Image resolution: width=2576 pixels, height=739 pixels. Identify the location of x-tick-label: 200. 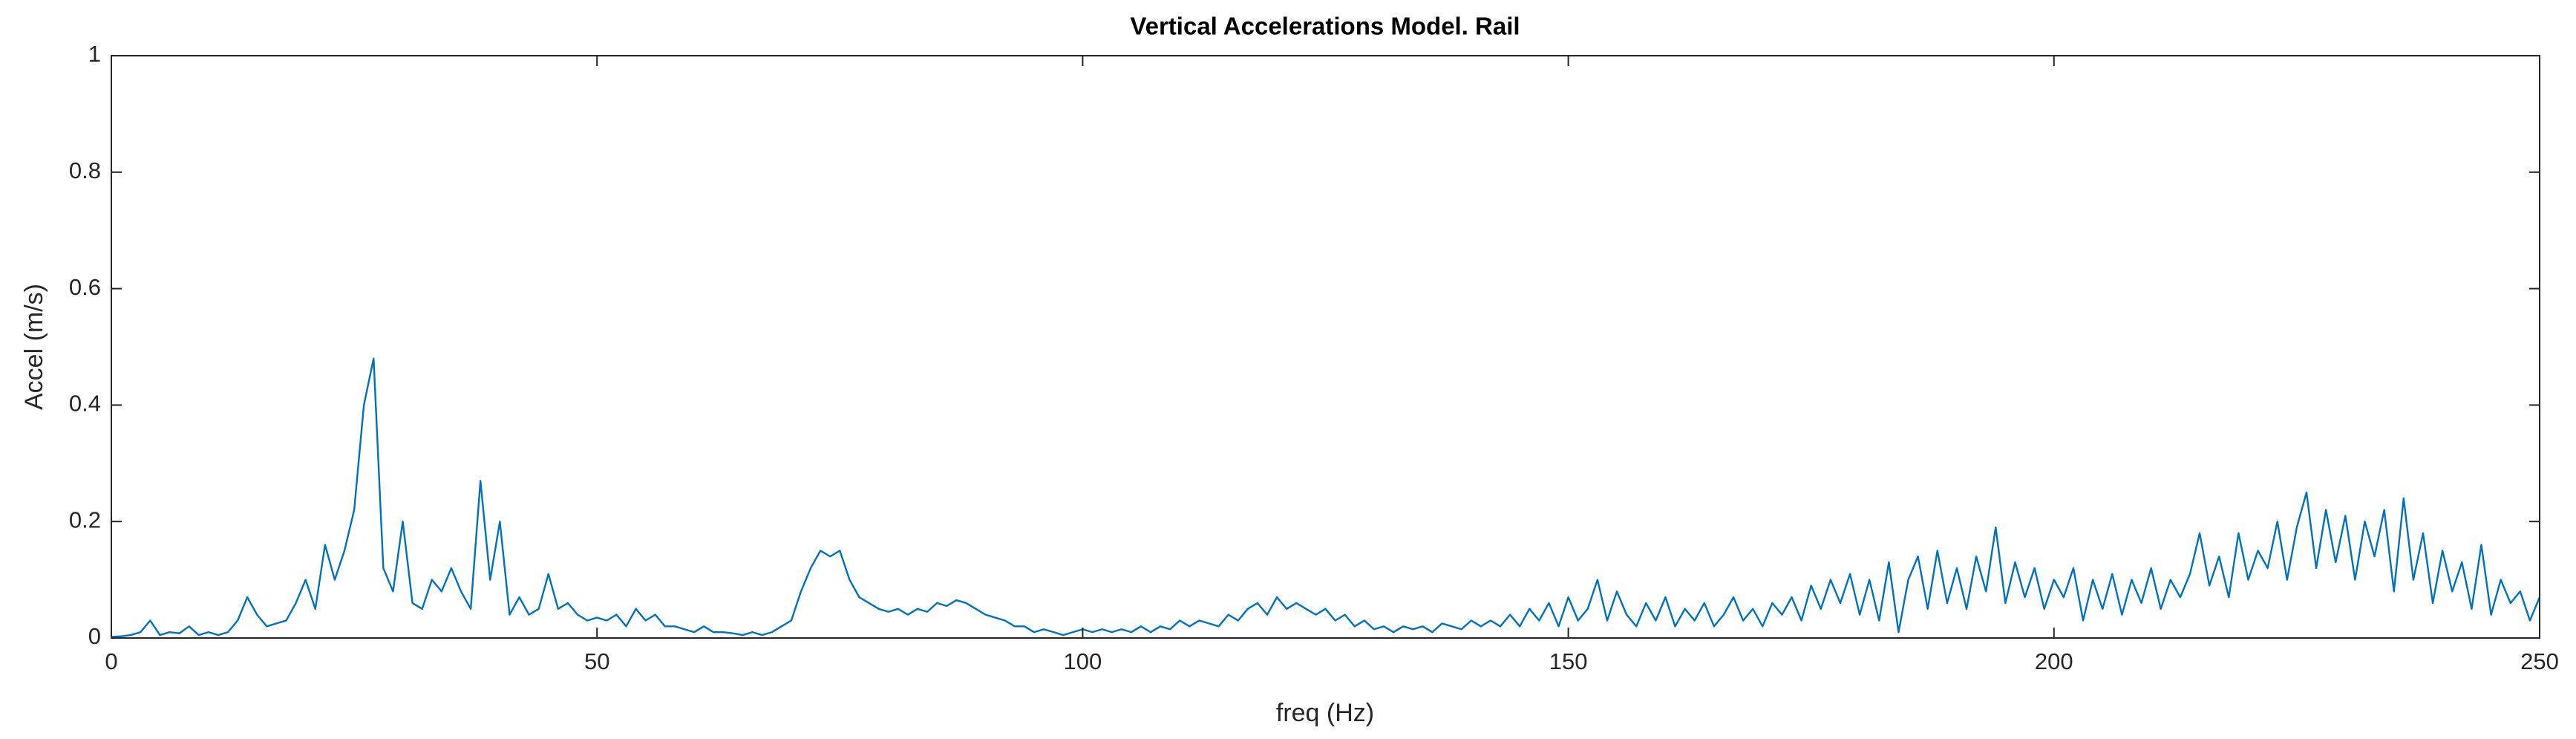
(2054, 661).